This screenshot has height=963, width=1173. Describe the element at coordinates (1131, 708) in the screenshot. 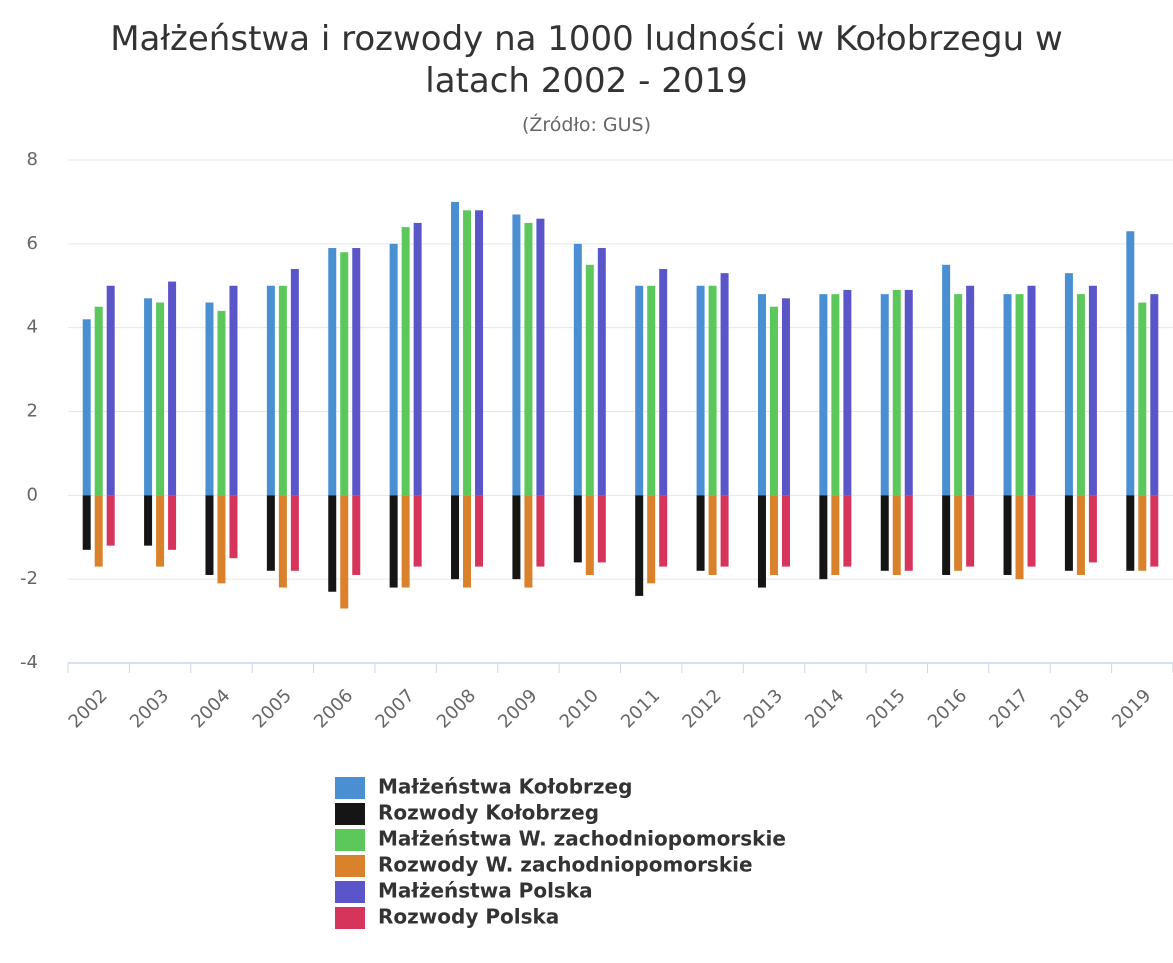

I see `x-tick-label: 2019` at that location.